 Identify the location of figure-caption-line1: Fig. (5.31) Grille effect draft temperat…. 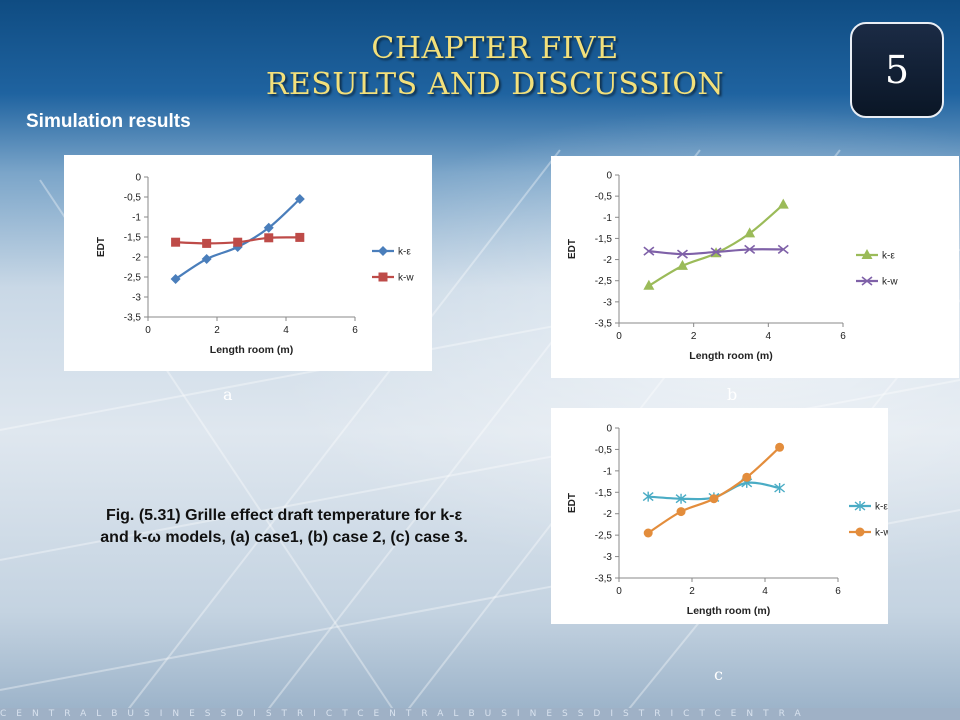
(284, 515).